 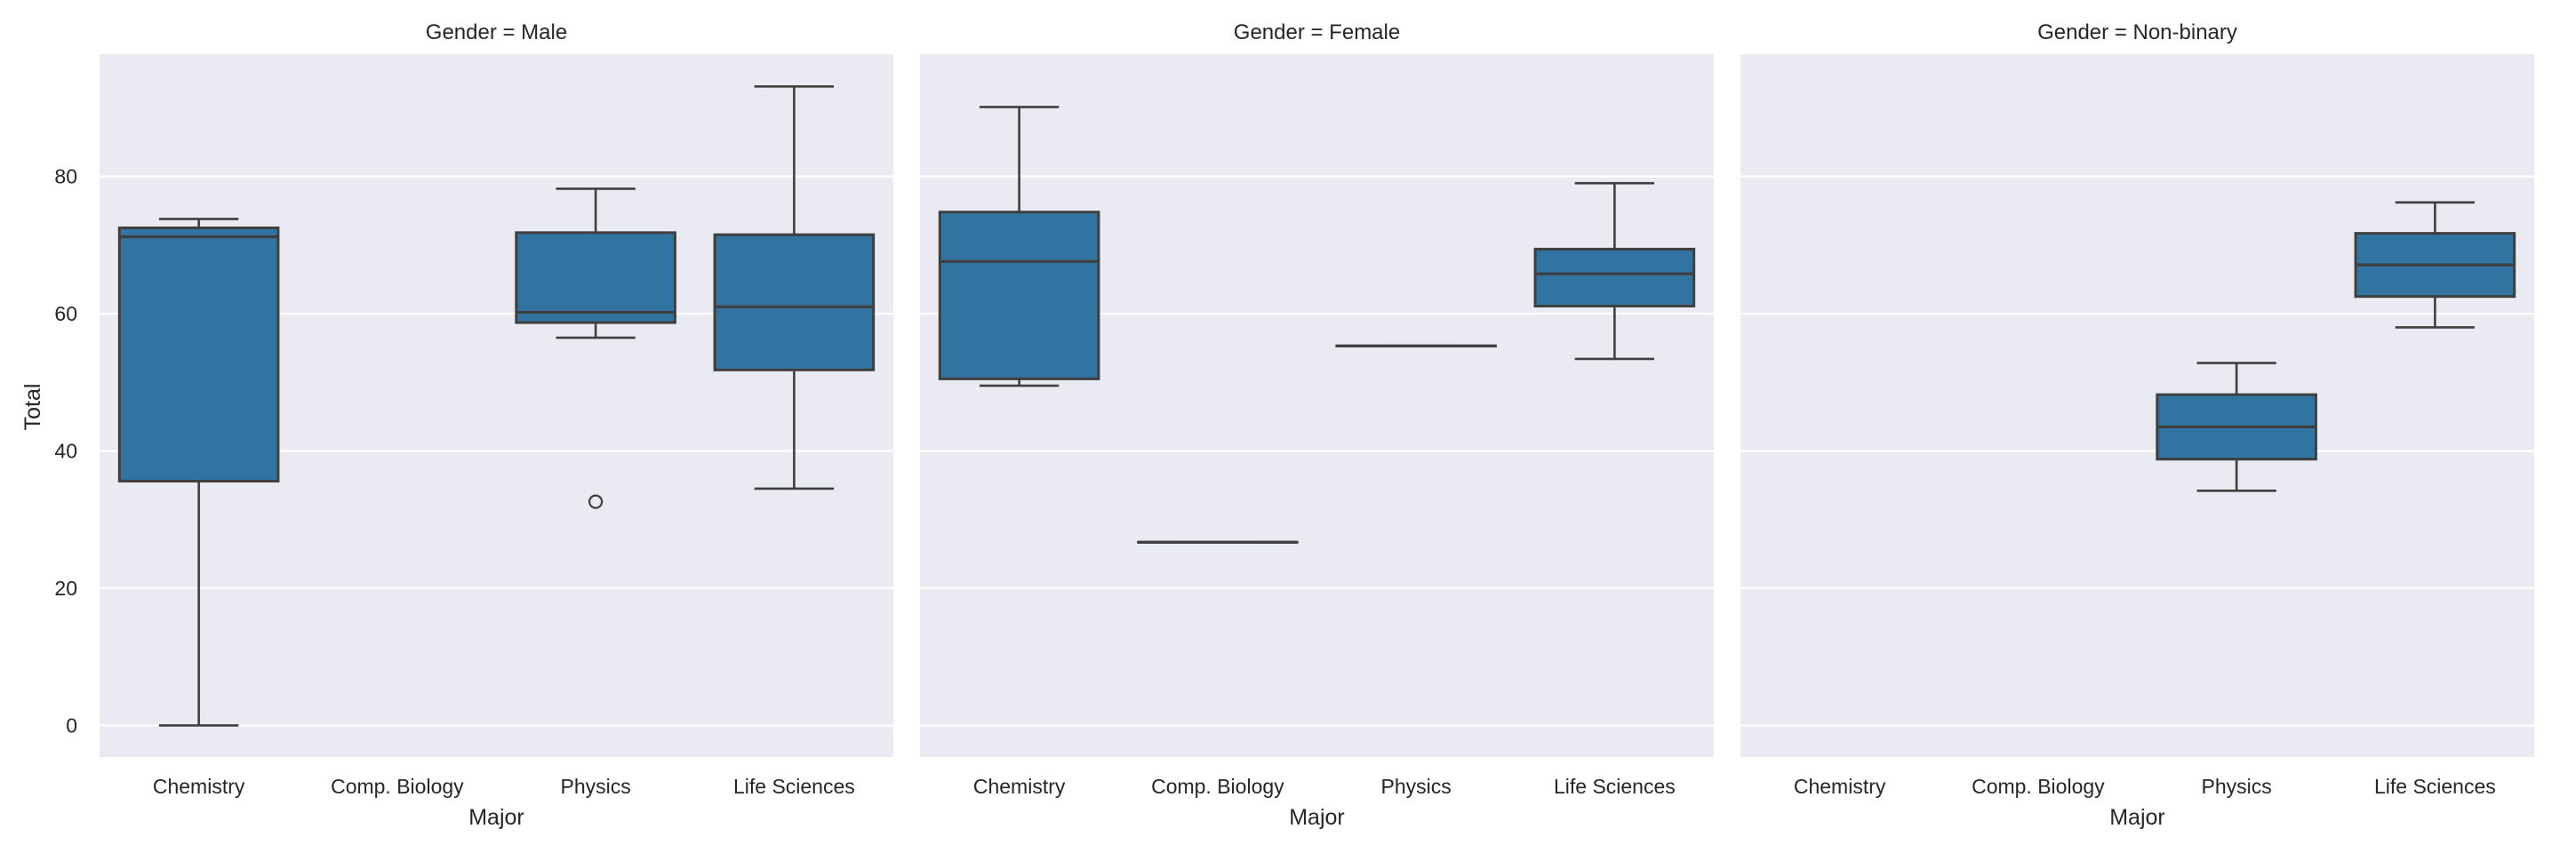 What do you see at coordinates (32, 407) in the screenshot?
I see `y-axis-label: Total` at bounding box center [32, 407].